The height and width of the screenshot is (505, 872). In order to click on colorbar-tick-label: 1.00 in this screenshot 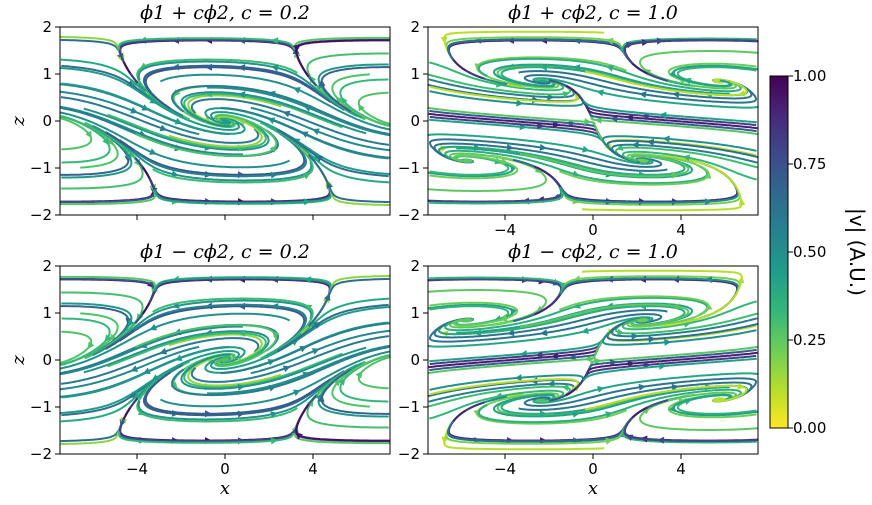, I will do `click(809, 76)`.